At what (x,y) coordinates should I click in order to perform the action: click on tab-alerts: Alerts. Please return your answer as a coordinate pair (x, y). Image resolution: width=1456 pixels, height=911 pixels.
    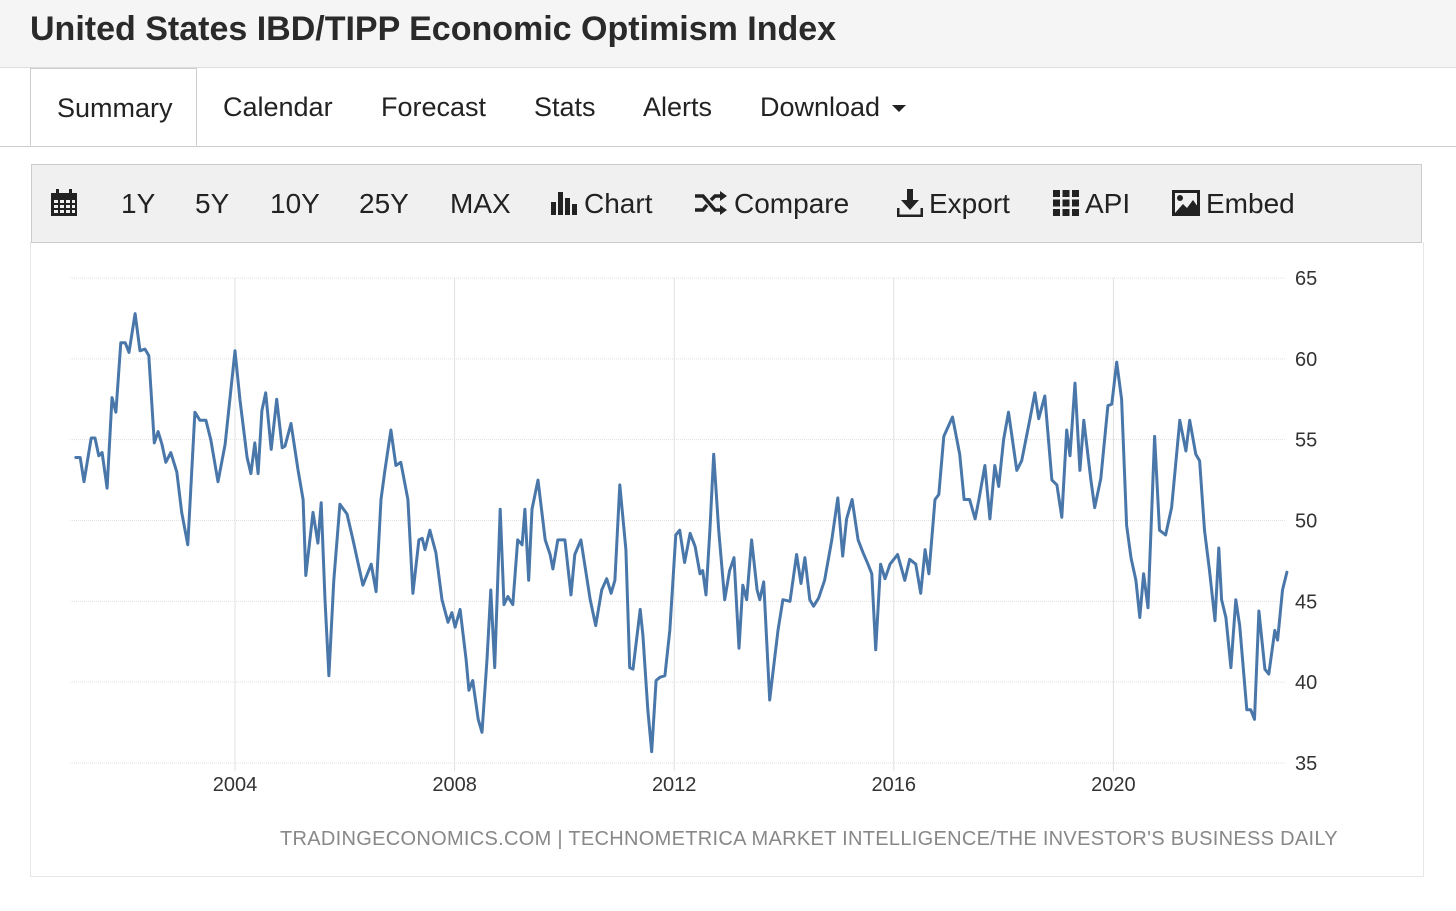
    Looking at the image, I should click on (678, 107).